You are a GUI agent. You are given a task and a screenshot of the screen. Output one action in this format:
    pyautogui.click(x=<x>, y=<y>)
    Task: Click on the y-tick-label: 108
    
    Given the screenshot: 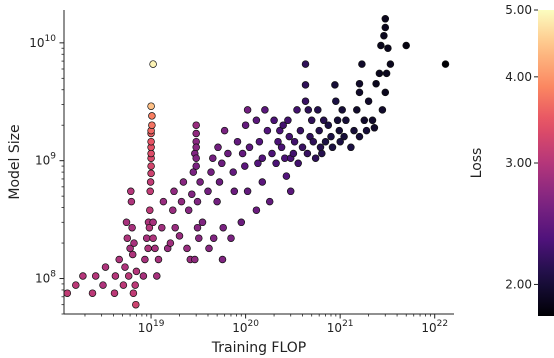 What is the action you would take?
    pyautogui.click(x=45, y=278)
    